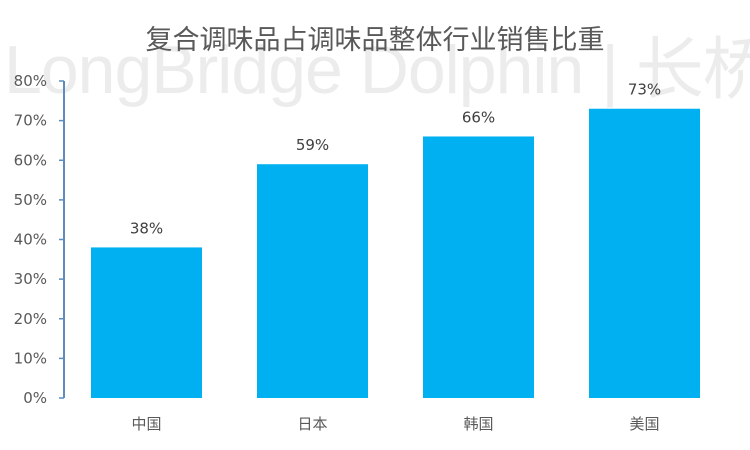 The width and height of the screenshot is (750, 450). I want to click on chart-title: 复合调味品占调味品整体行业销售比重, so click(375, 40).